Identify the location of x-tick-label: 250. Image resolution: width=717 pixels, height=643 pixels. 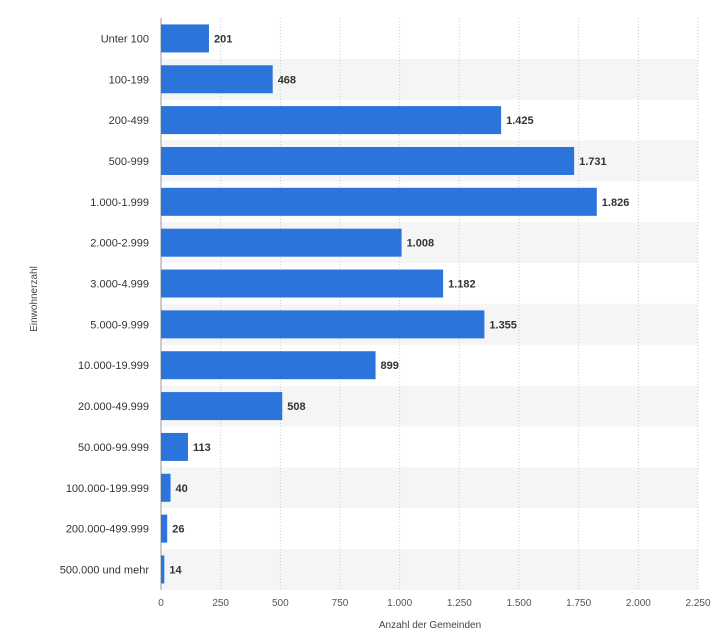
(220, 603).